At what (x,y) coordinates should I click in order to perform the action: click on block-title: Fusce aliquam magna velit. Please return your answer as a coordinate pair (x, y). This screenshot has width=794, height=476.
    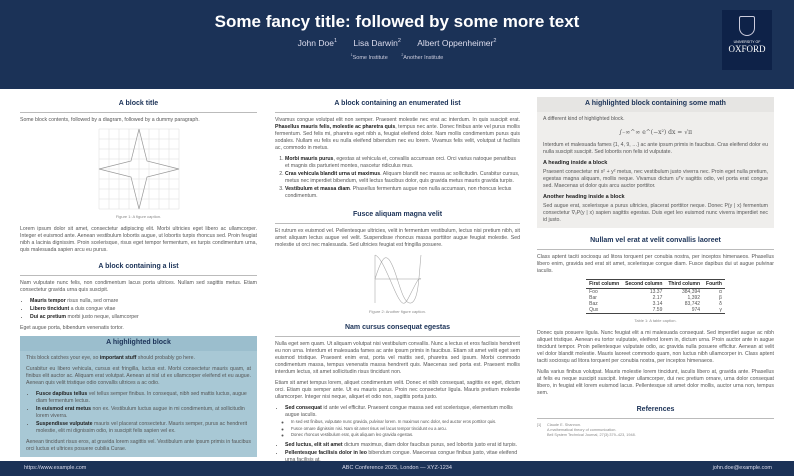
    Looking at the image, I should click on (397, 216).